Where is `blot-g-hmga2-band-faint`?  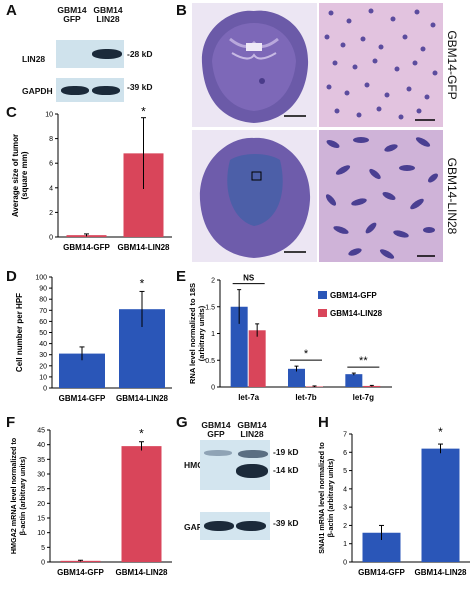
blot-g-hmga2-band-faint is located at coordinates (218, 453).